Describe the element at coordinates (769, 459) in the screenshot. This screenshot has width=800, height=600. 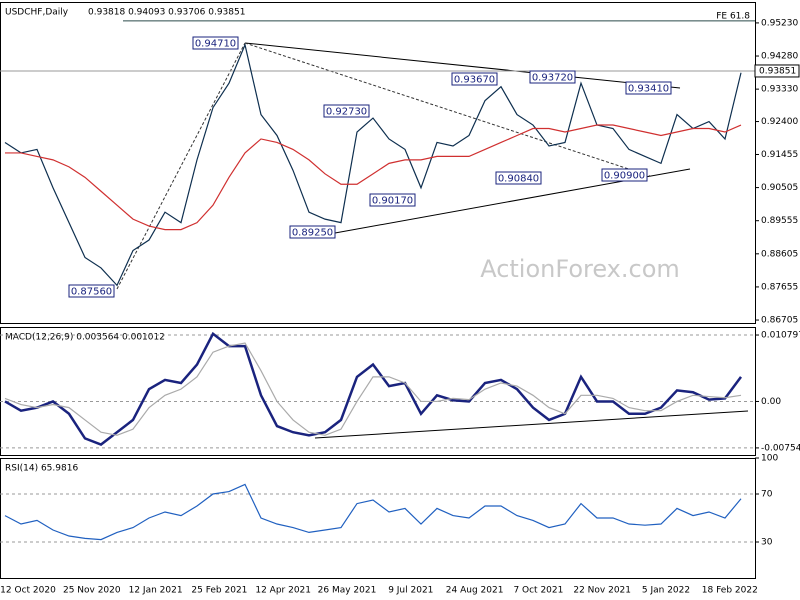
I see `y-tick-label: 100` at that location.